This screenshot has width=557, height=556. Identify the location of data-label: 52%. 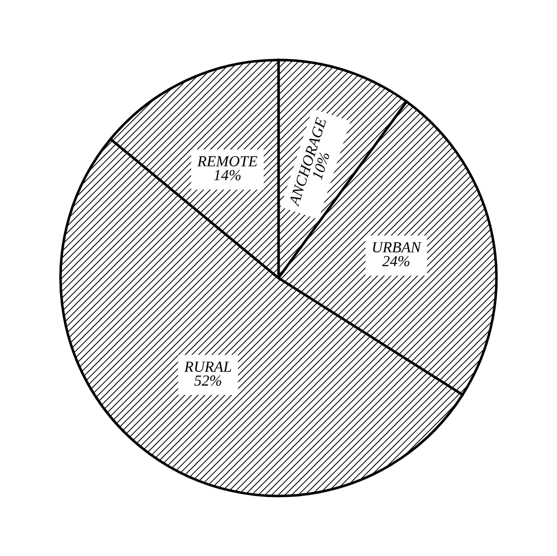
(208, 380).